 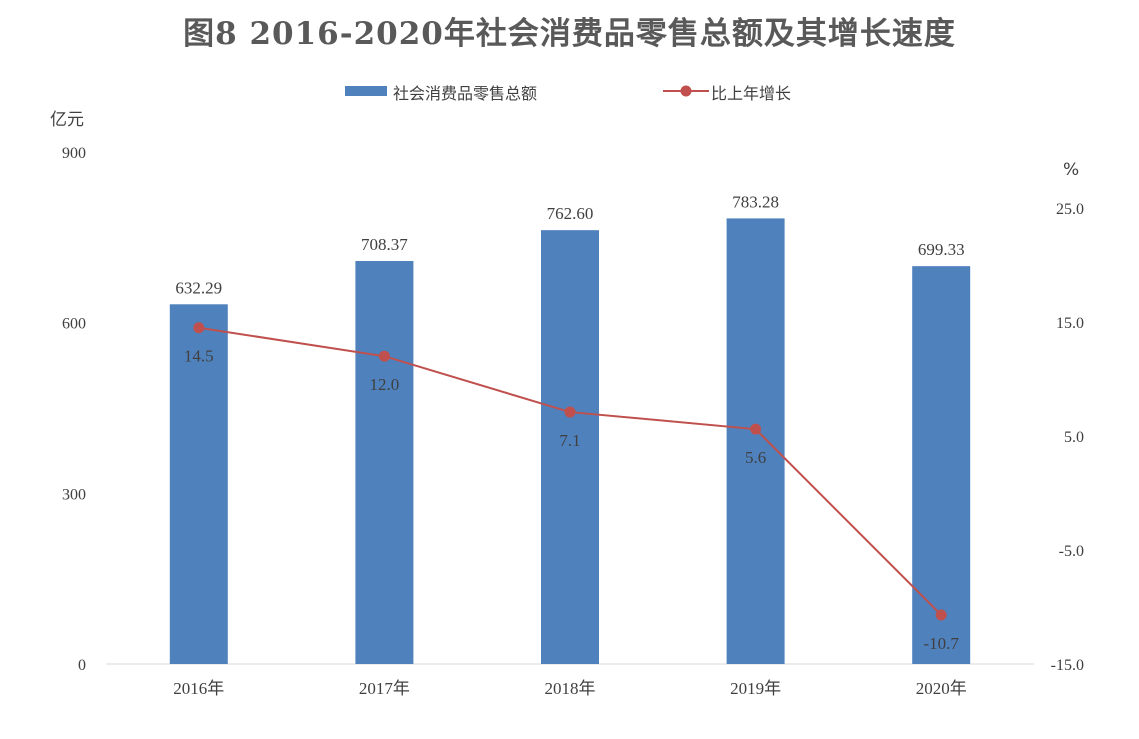 What do you see at coordinates (1071, 551) in the screenshot?
I see `right-tick-label: -5.0` at bounding box center [1071, 551].